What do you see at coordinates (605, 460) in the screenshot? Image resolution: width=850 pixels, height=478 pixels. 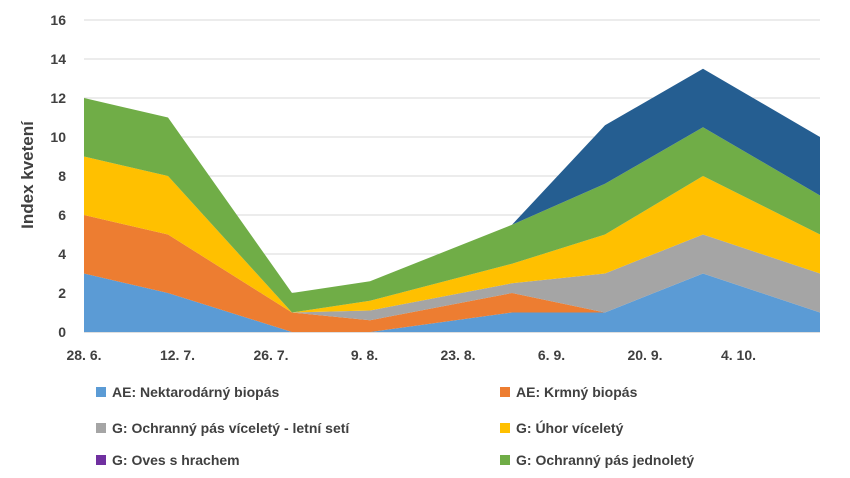 I see `legend-label: G: Ochranný pás jednoletý` at bounding box center [605, 460].